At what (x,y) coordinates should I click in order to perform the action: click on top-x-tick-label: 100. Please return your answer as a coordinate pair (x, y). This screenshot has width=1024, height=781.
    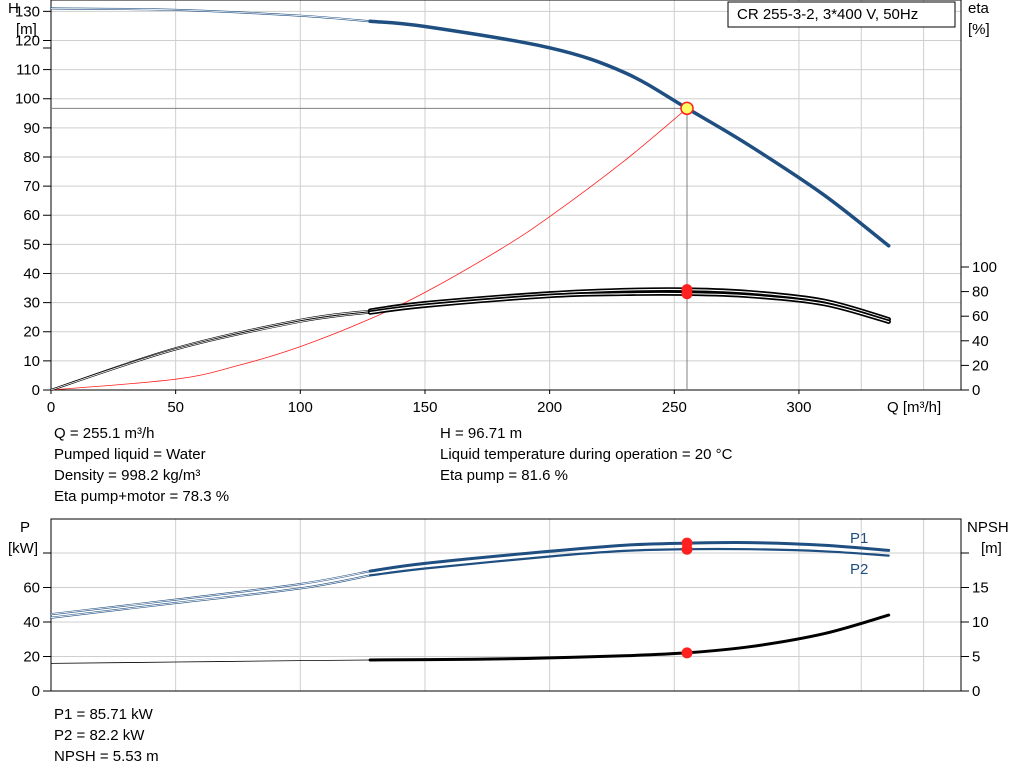
    Looking at the image, I should click on (300, 407).